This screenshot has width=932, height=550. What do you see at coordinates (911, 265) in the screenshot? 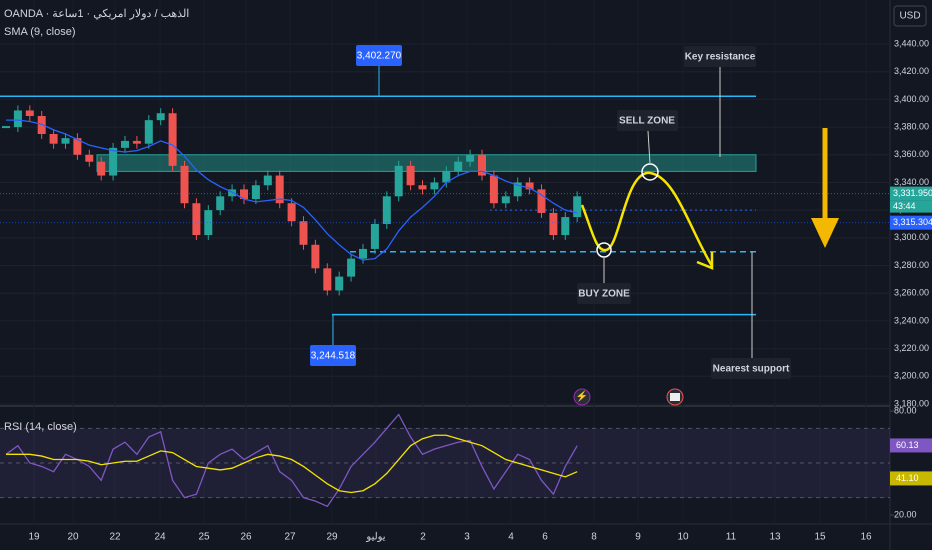
I see `y-tick-label: 3,280.00` at bounding box center [911, 265].